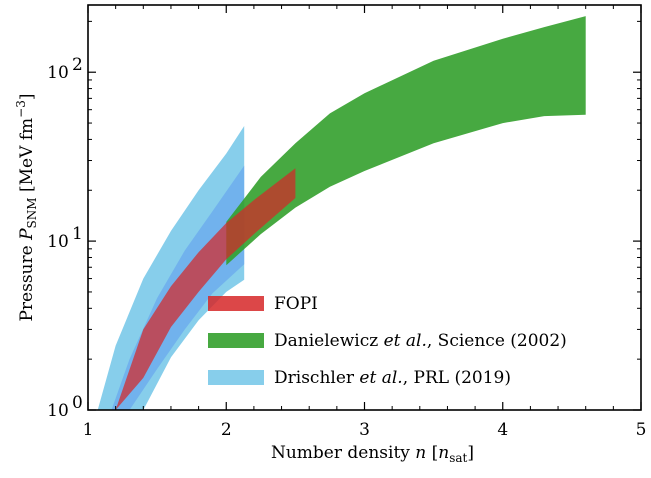 The width and height of the screenshot is (651, 478). What do you see at coordinates (296, 304) in the screenshot?
I see `legend-label-1: FOPI` at bounding box center [296, 304].